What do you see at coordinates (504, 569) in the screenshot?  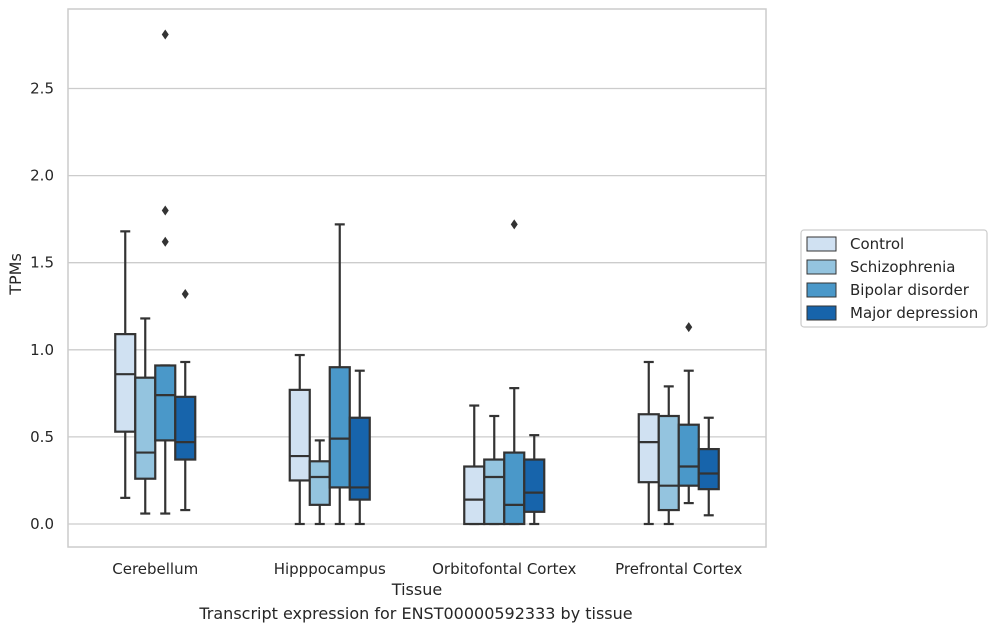 I see `x-tick-label: Orbitofontal Cortex` at bounding box center [504, 569].